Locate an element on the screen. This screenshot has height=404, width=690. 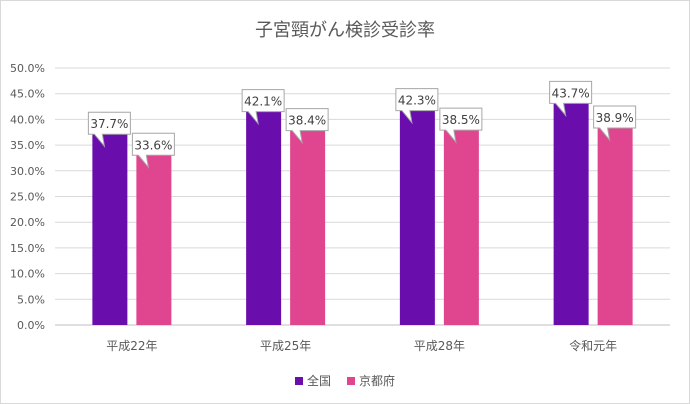
y-tick-label: 45.0% is located at coordinates (27, 94).